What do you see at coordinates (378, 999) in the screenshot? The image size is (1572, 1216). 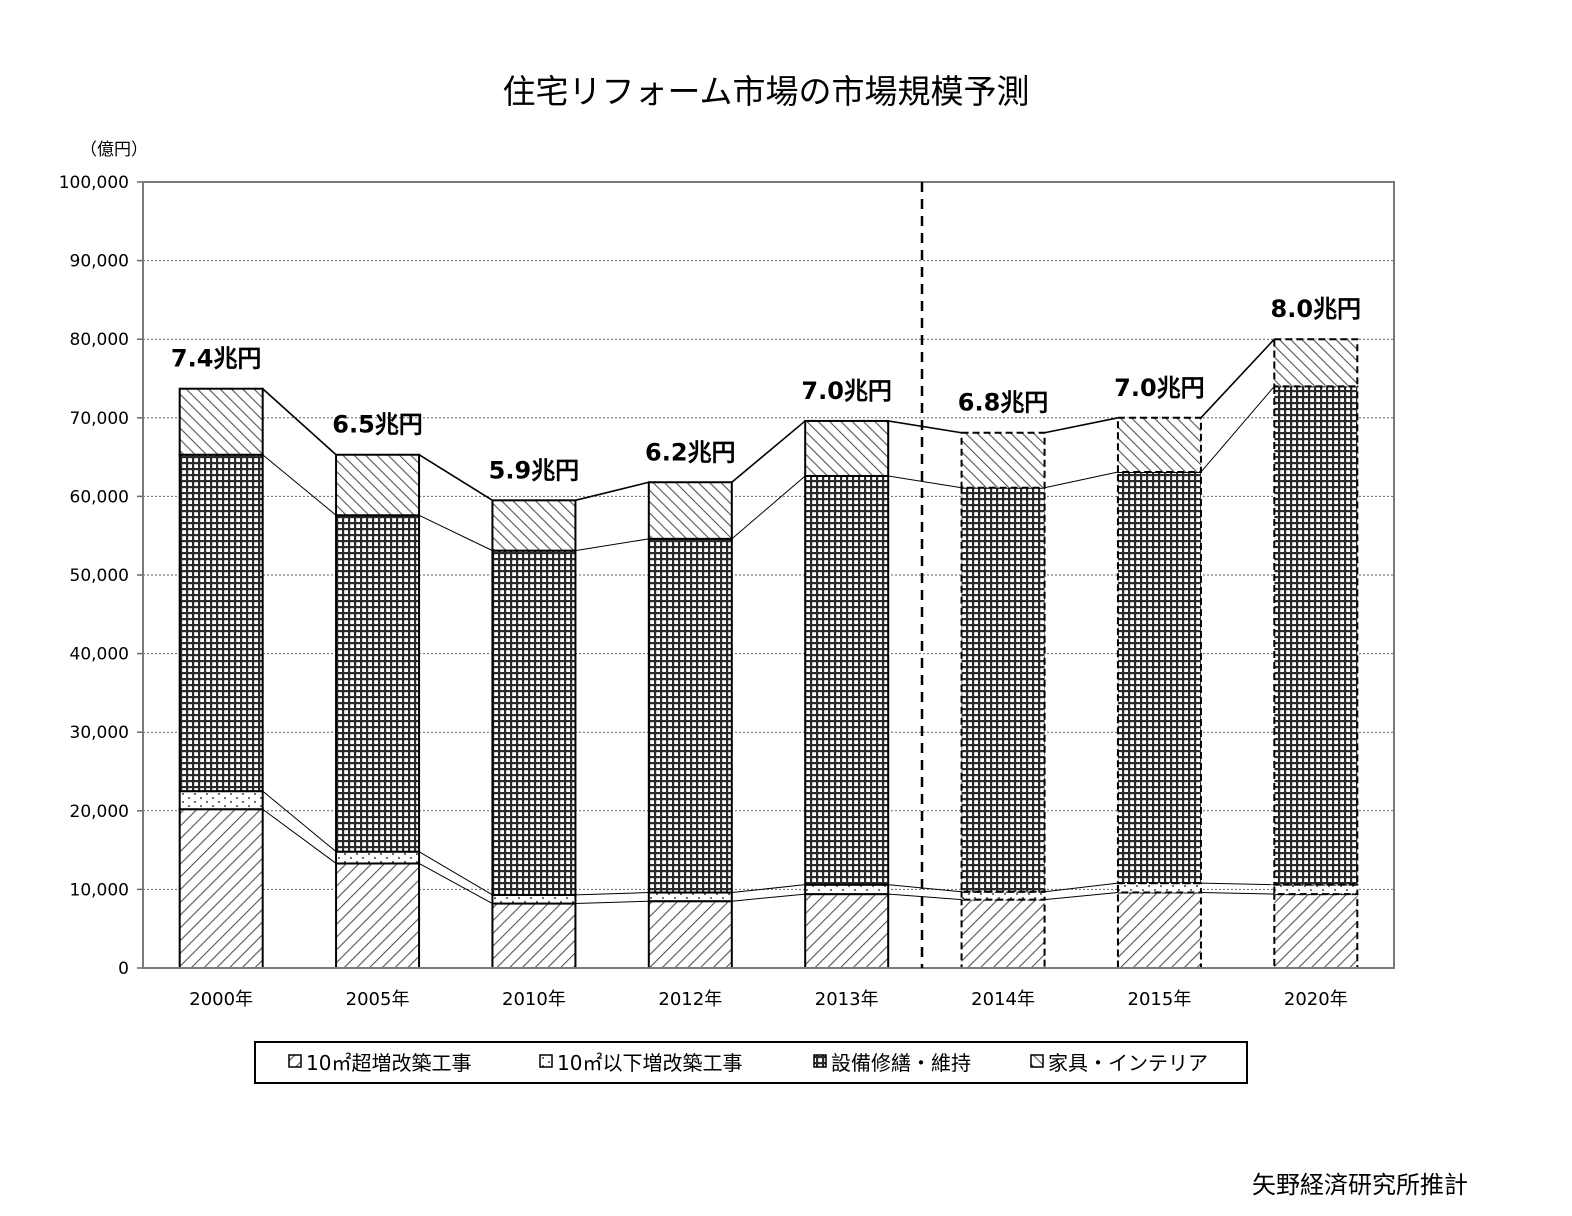 I see `x-tick-label: 2005年` at bounding box center [378, 999].